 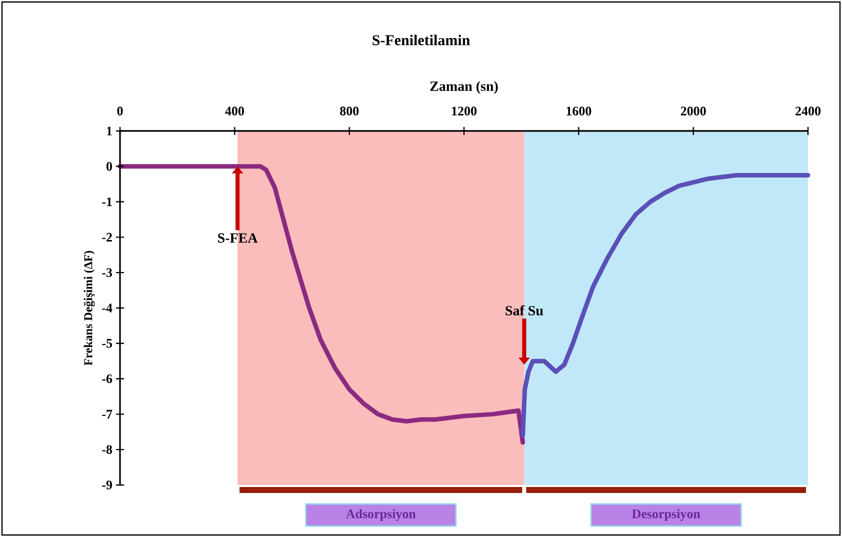 I want to click on x-tick-label: 1200, so click(x=464, y=111).